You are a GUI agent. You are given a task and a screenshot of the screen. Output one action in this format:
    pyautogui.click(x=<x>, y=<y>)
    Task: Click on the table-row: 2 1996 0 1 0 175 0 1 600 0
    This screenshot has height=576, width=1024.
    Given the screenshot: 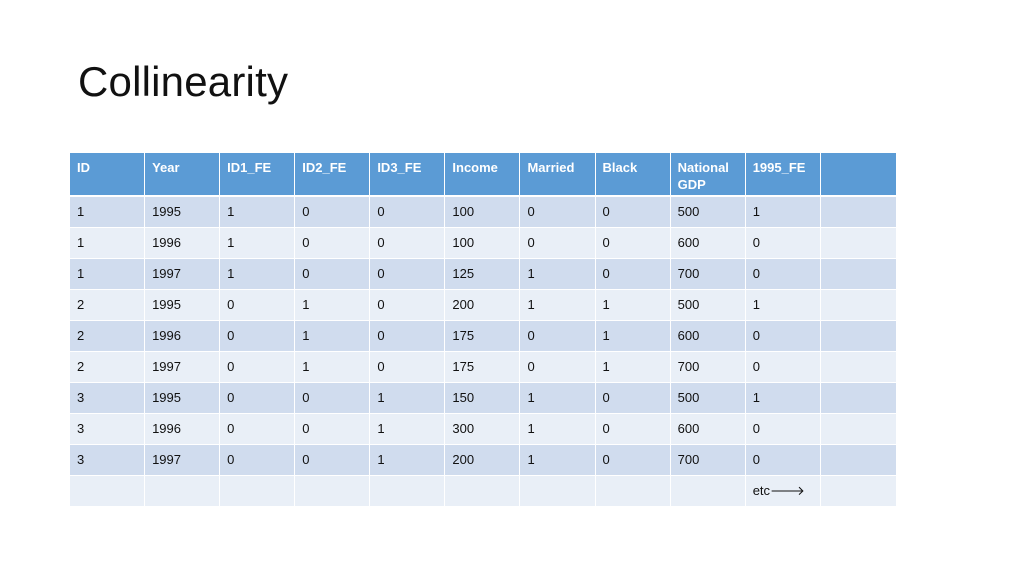 What is the action you would take?
    pyautogui.click(x=483, y=336)
    